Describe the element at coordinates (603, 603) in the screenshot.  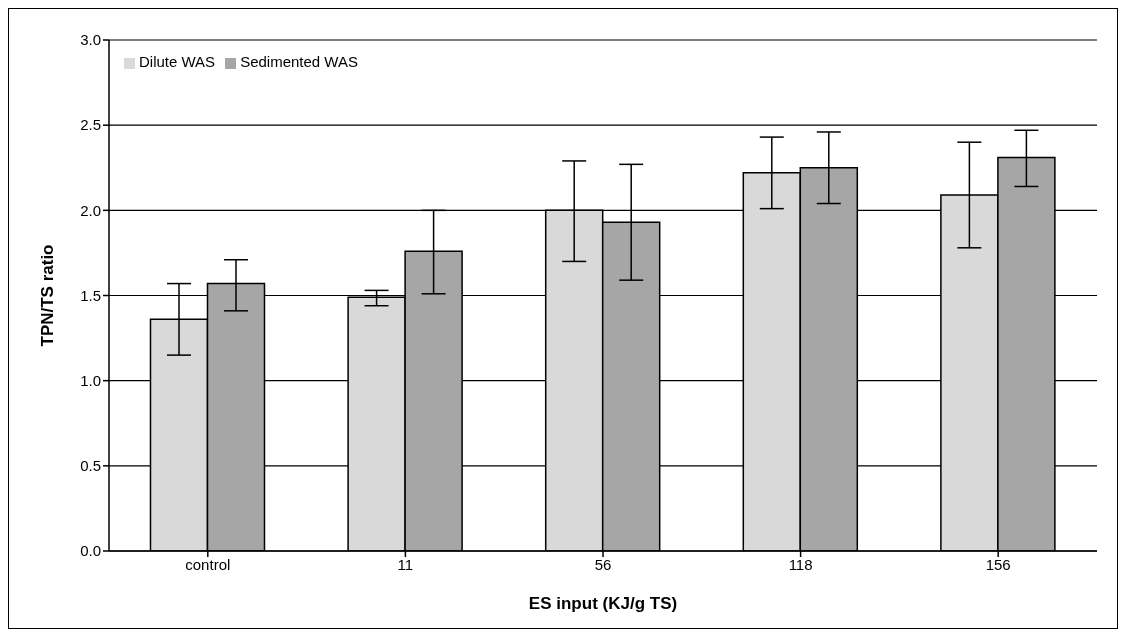
I see `x-axis-title: ES input (KJ/g TS)` at that location.